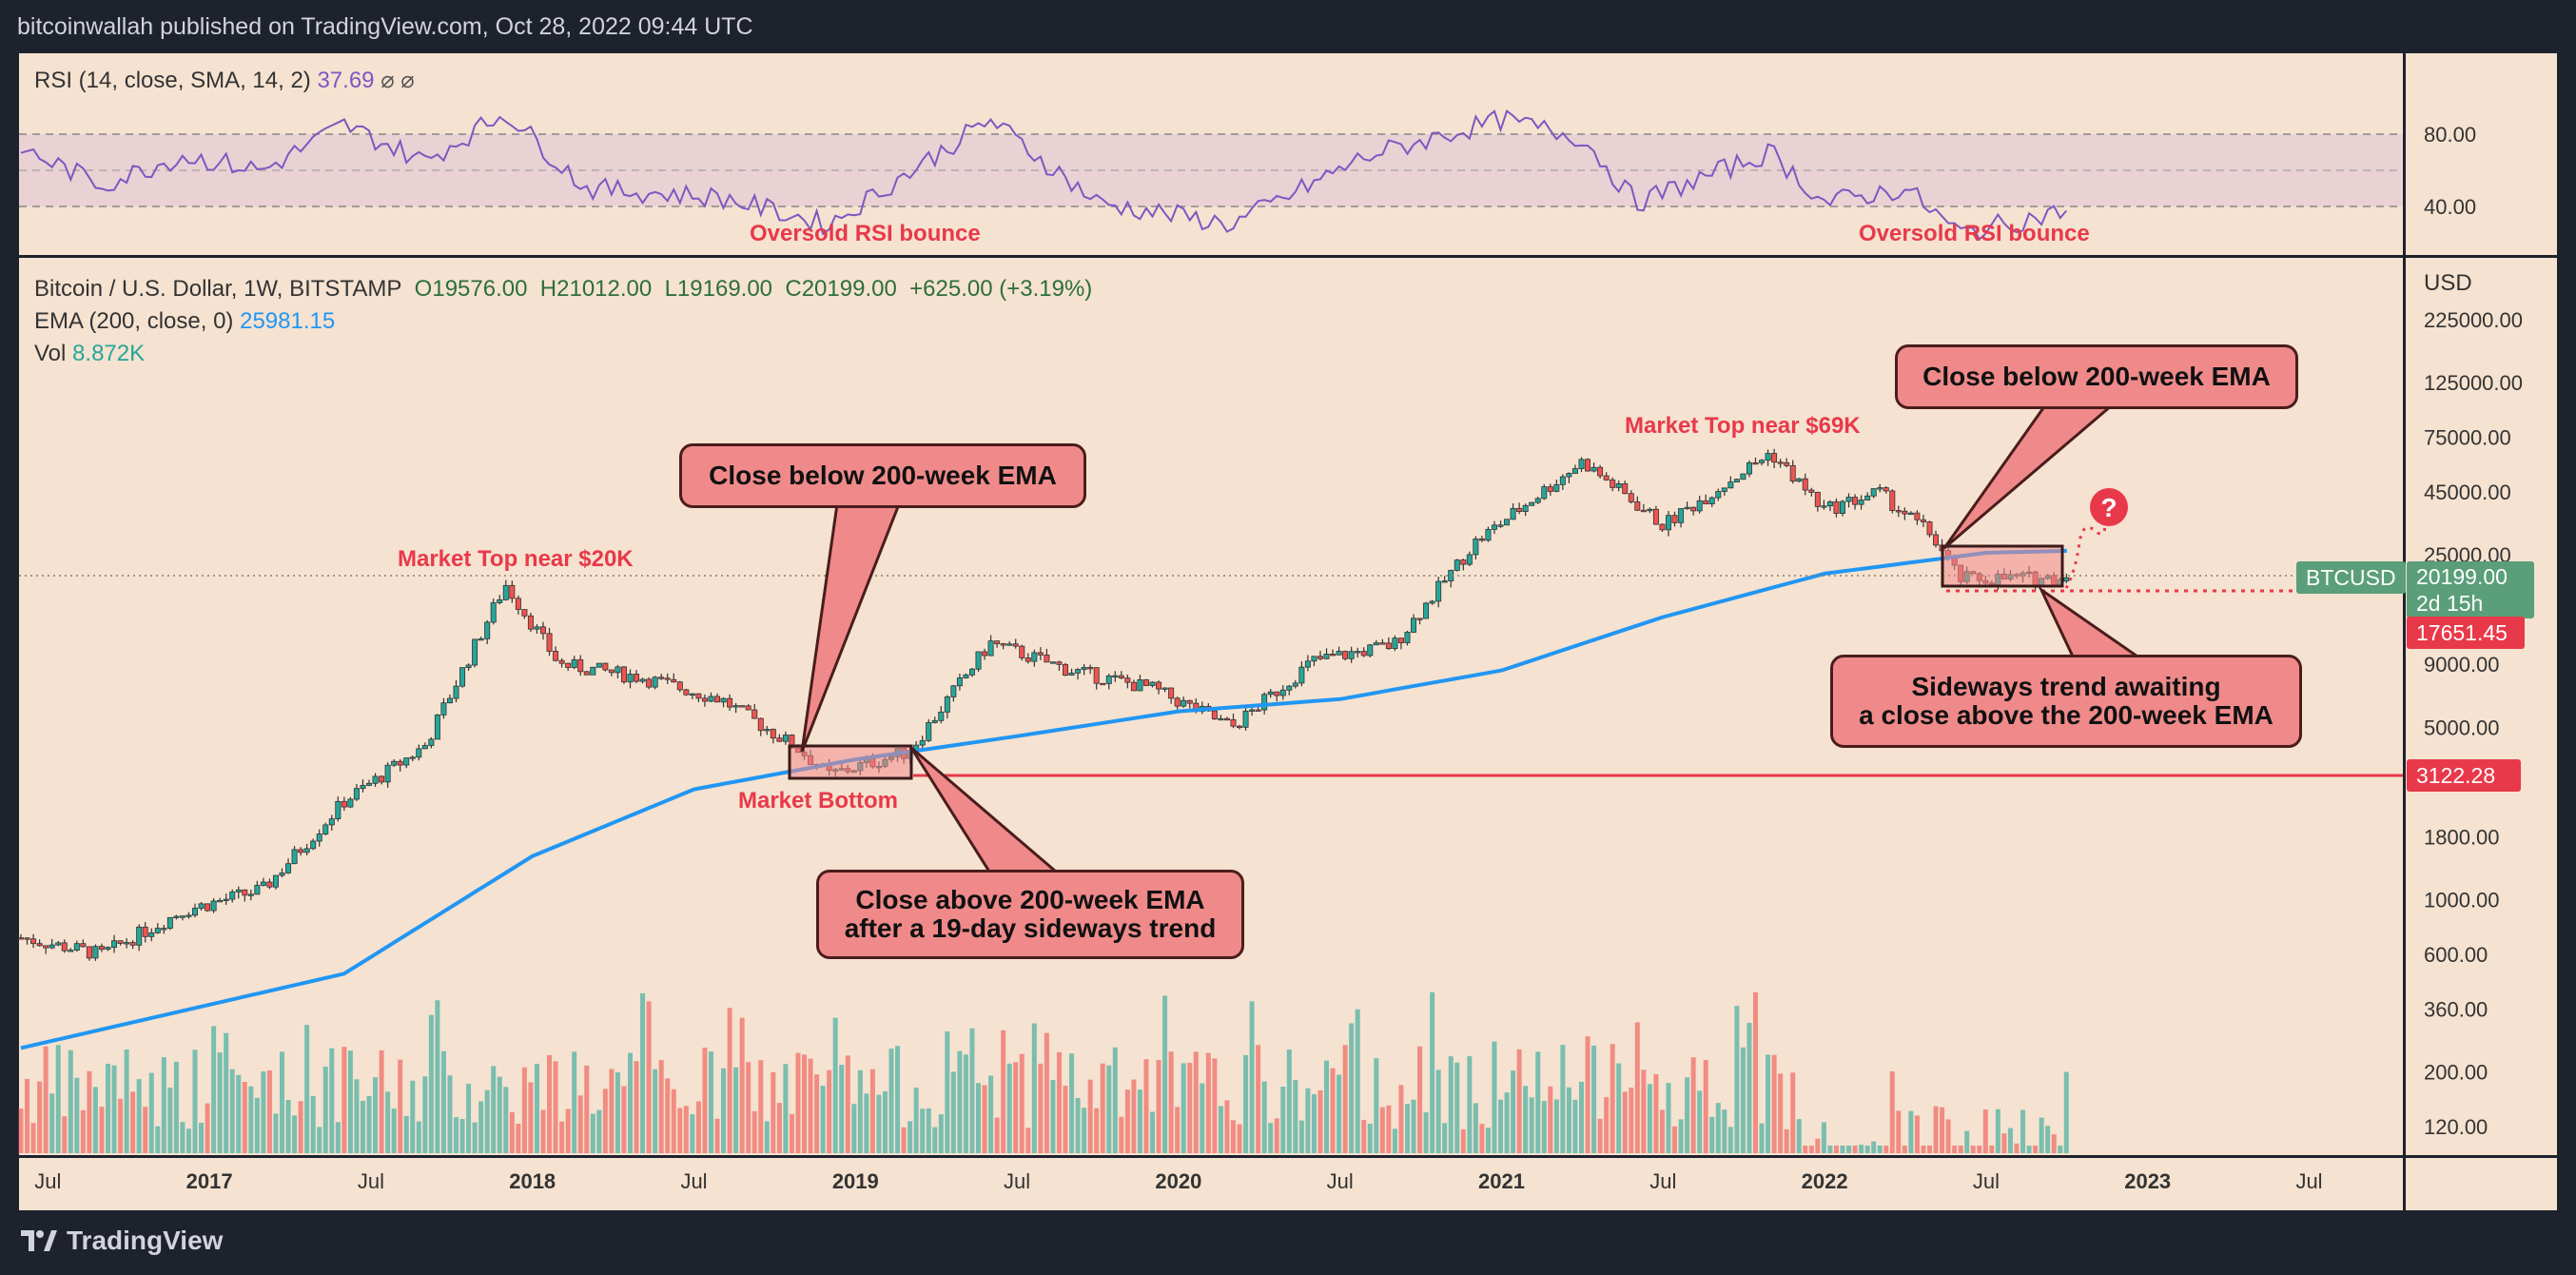 This screenshot has height=1275, width=2576. I want to click on callout-4-line1: Sideways trend awaiting, so click(2066, 686).